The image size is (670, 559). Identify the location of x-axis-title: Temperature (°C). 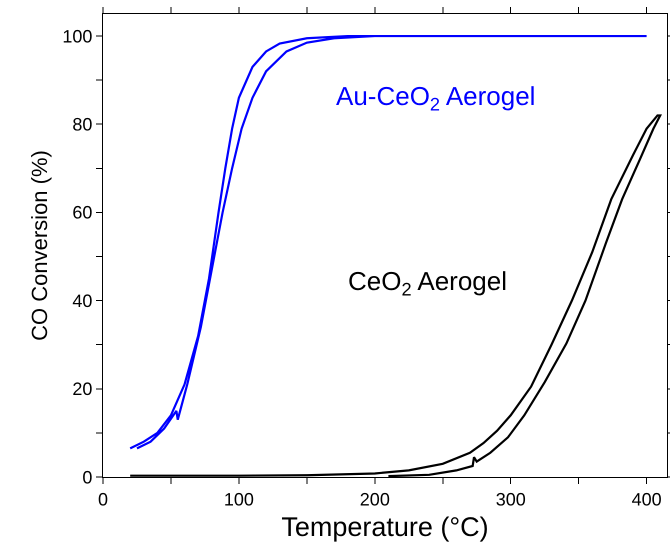
(385, 527).